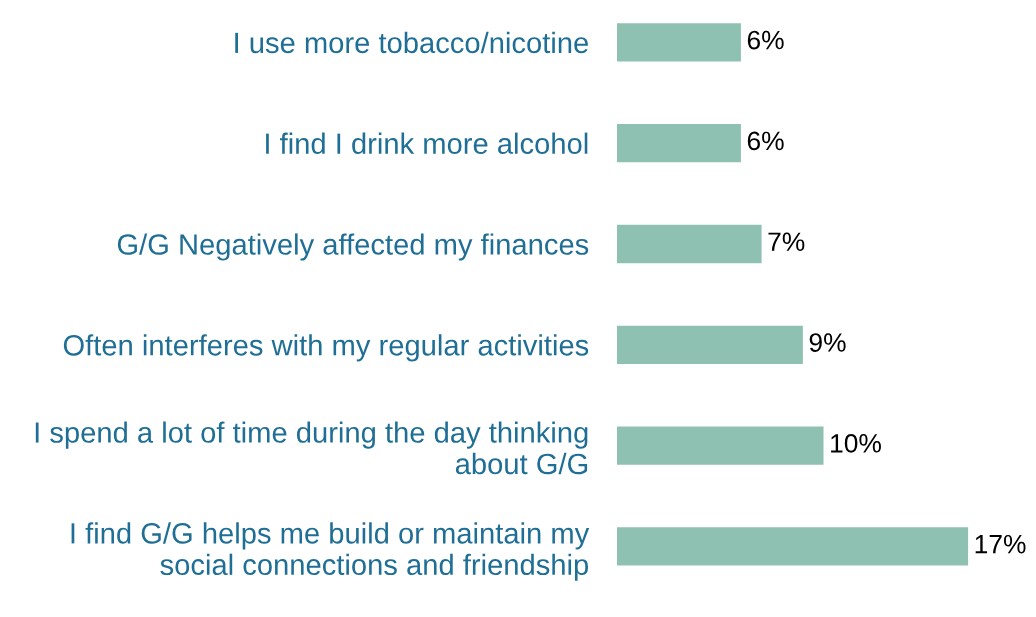 The height and width of the screenshot is (617, 1036). What do you see at coordinates (1000, 544) in the screenshot?
I see `data-label: 17%` at bounding box center [1000, 544].